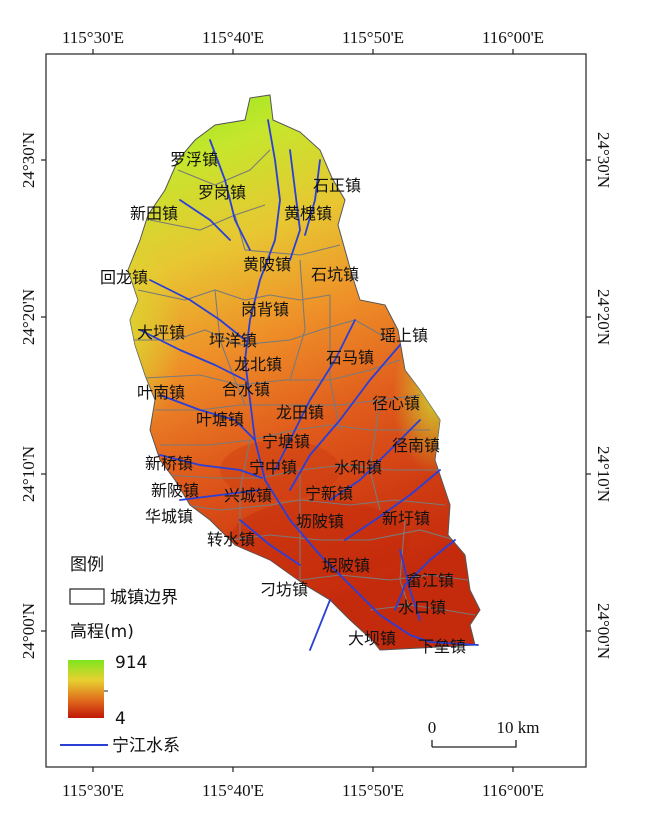 Image resolution: width=666 pixels, height=813 pixels. What do you see at coordinates (373, 790) in the screenshot?
I see `lon-label-bottom-3: 115°50'E` at bounding box center [373, 790].